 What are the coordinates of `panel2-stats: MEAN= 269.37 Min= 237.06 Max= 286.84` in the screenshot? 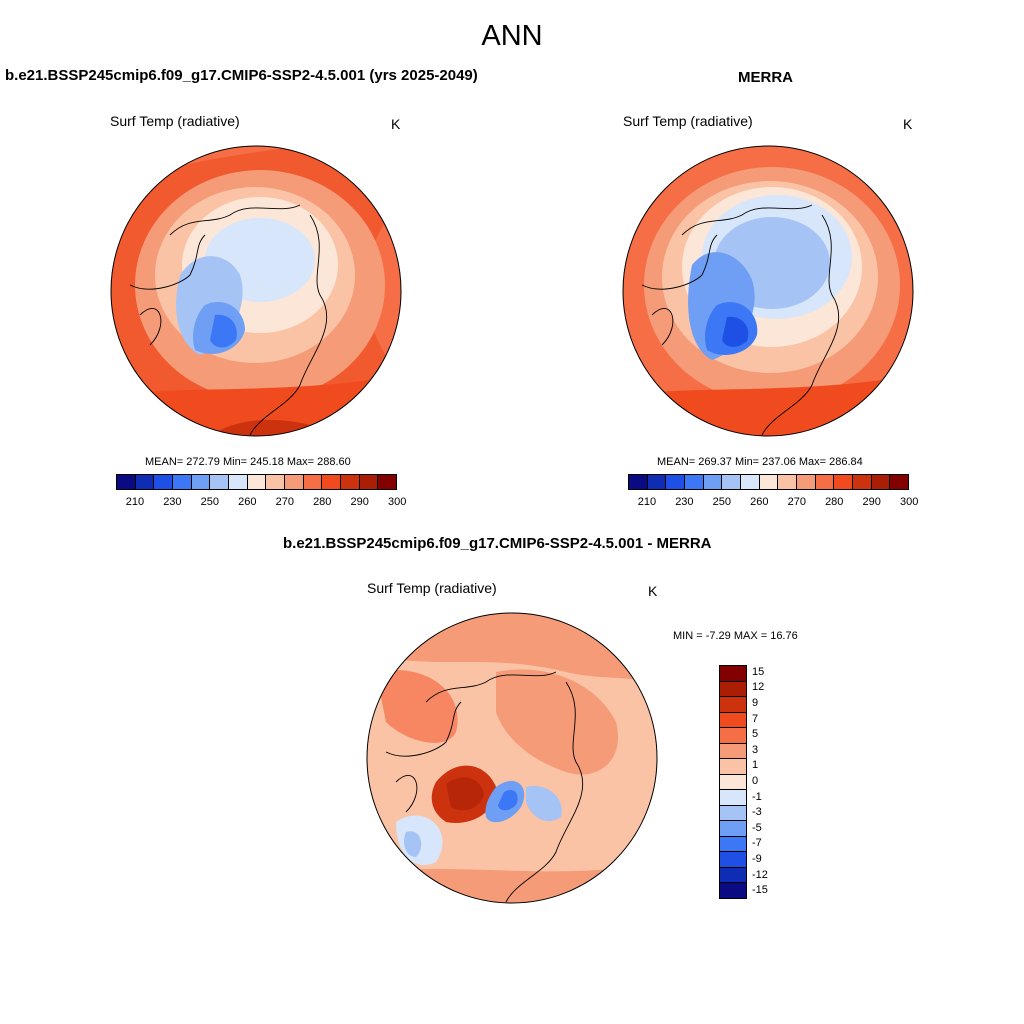 It's located at (760, 462).